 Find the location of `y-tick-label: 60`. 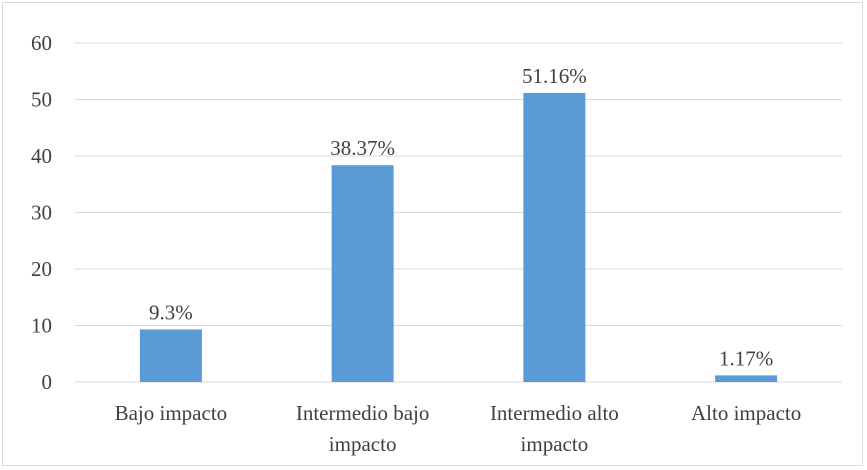

y-tick-label: 60 is located at coordinates (41, 43).